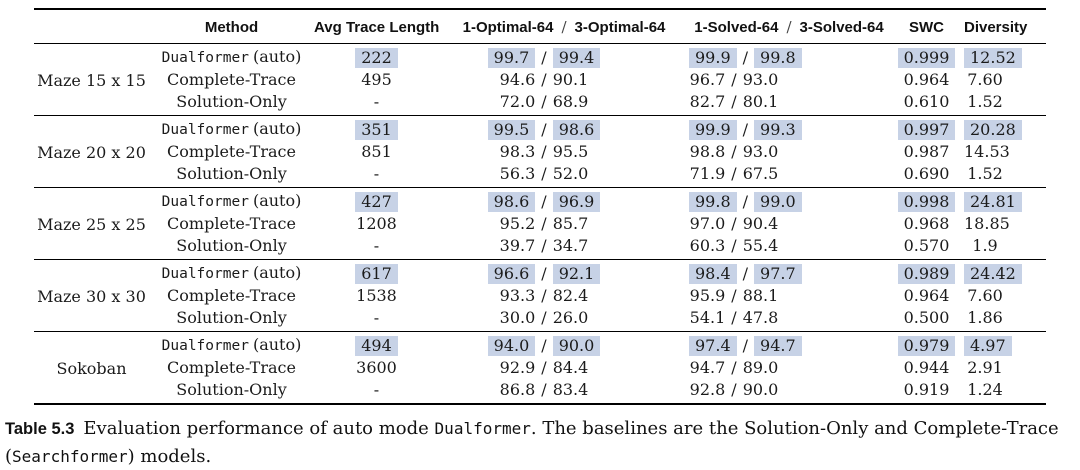  What do you see at coordinates (1005, 391) in the screenshot?
I see `diversity-cell: 1.24` at bounding box center [1005, 391].